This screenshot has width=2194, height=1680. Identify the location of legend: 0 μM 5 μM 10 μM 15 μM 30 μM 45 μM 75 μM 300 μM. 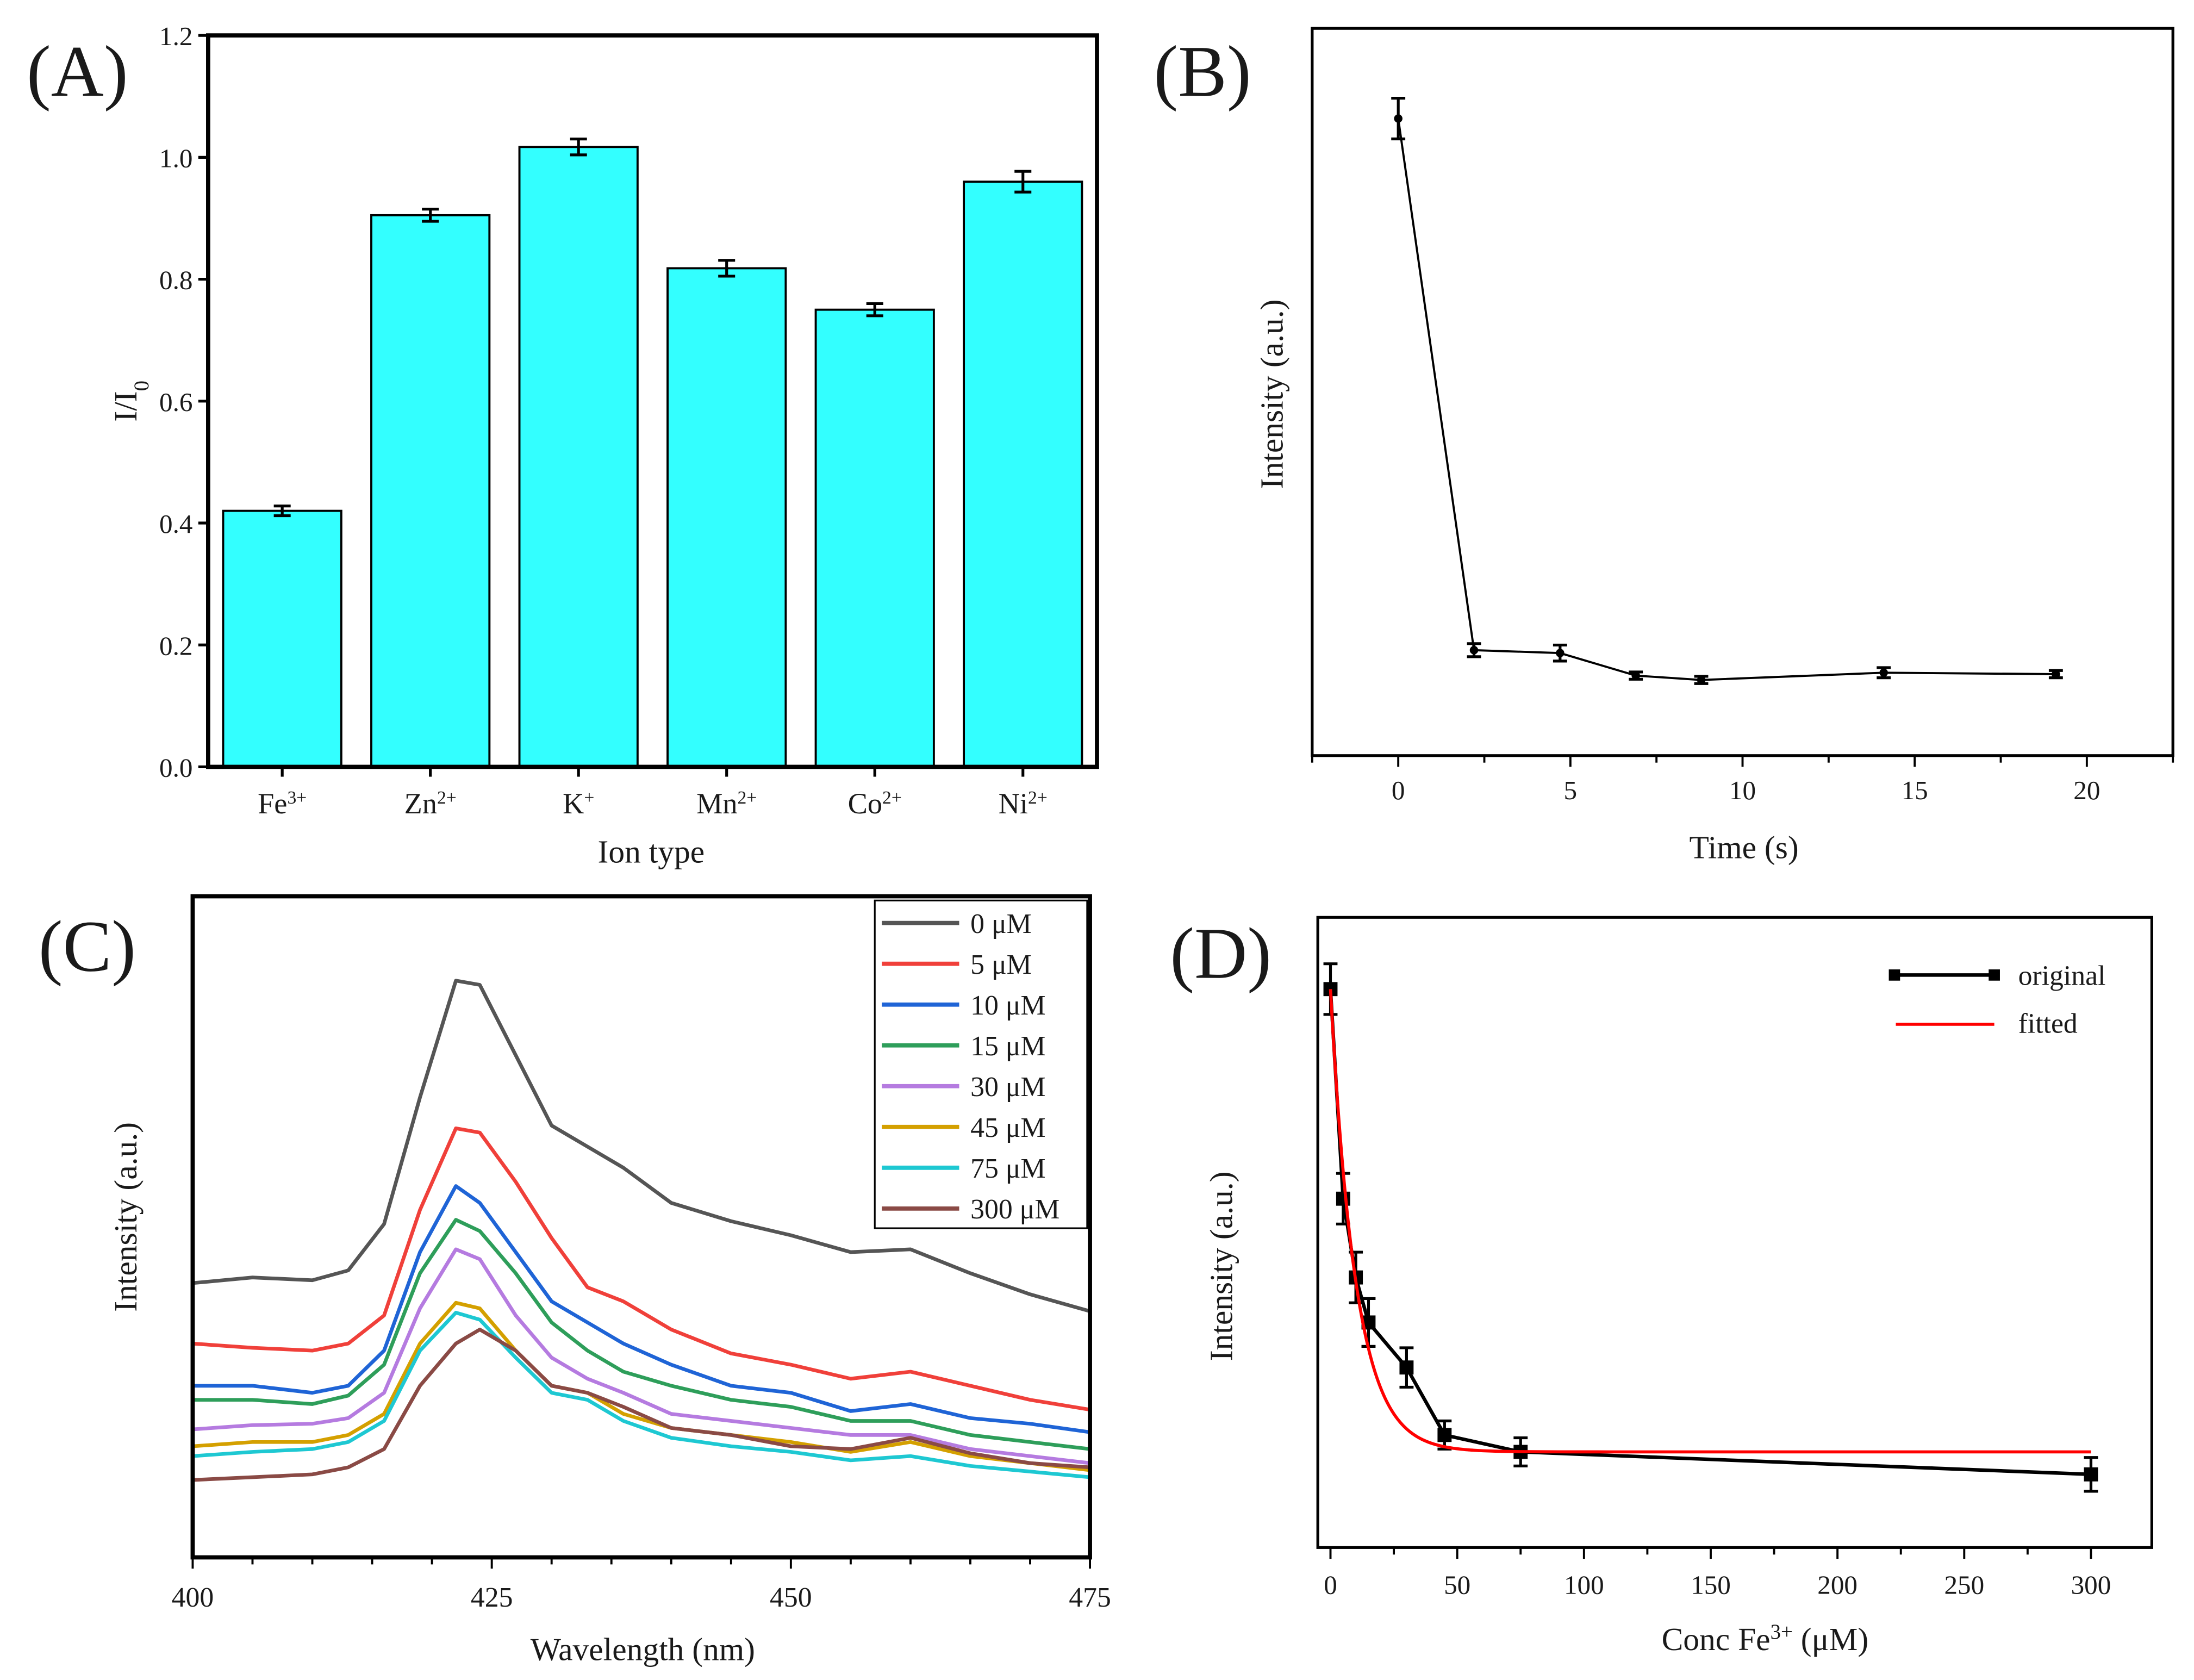
(981, 1064).